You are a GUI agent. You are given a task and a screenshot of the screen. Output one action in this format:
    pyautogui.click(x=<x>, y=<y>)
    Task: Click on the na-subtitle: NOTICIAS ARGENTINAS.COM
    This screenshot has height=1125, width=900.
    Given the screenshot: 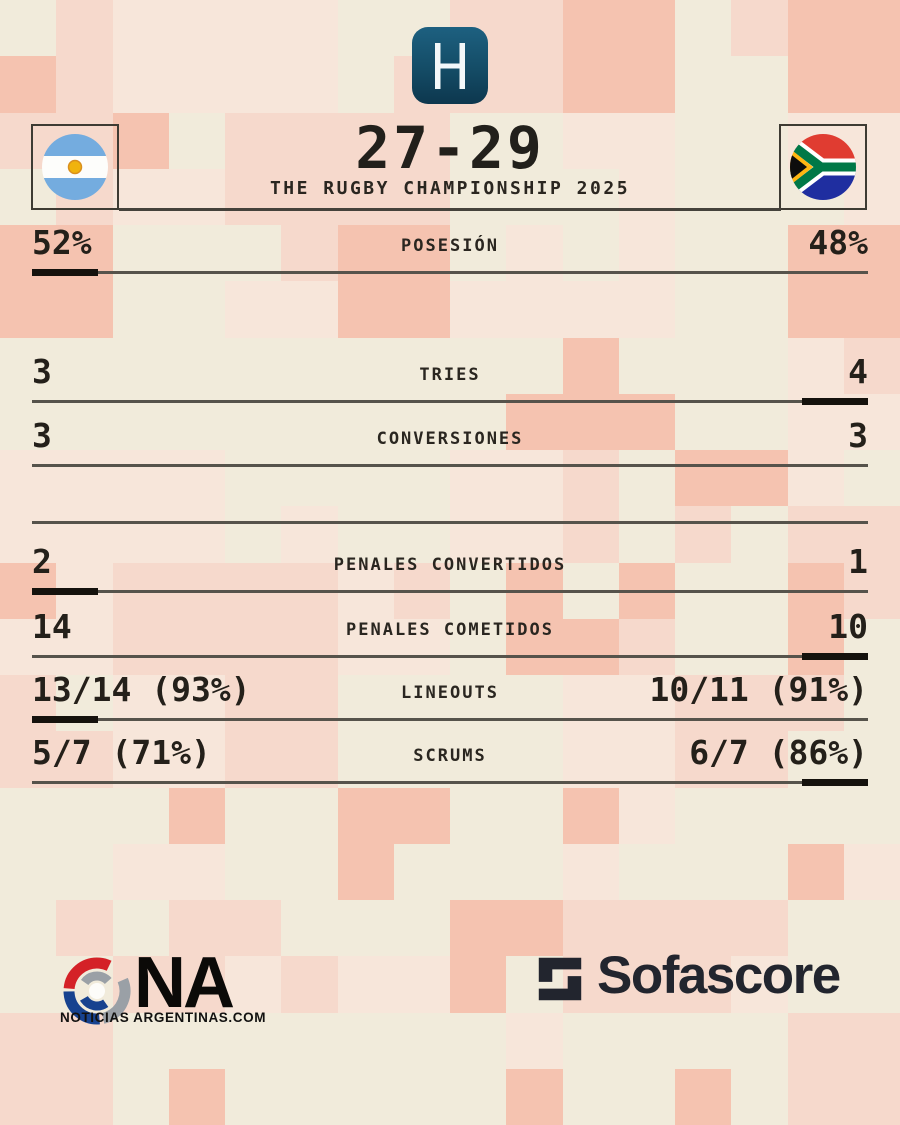 What is the action you would take?
    pyautogui.click(x=163, y=1017)
    